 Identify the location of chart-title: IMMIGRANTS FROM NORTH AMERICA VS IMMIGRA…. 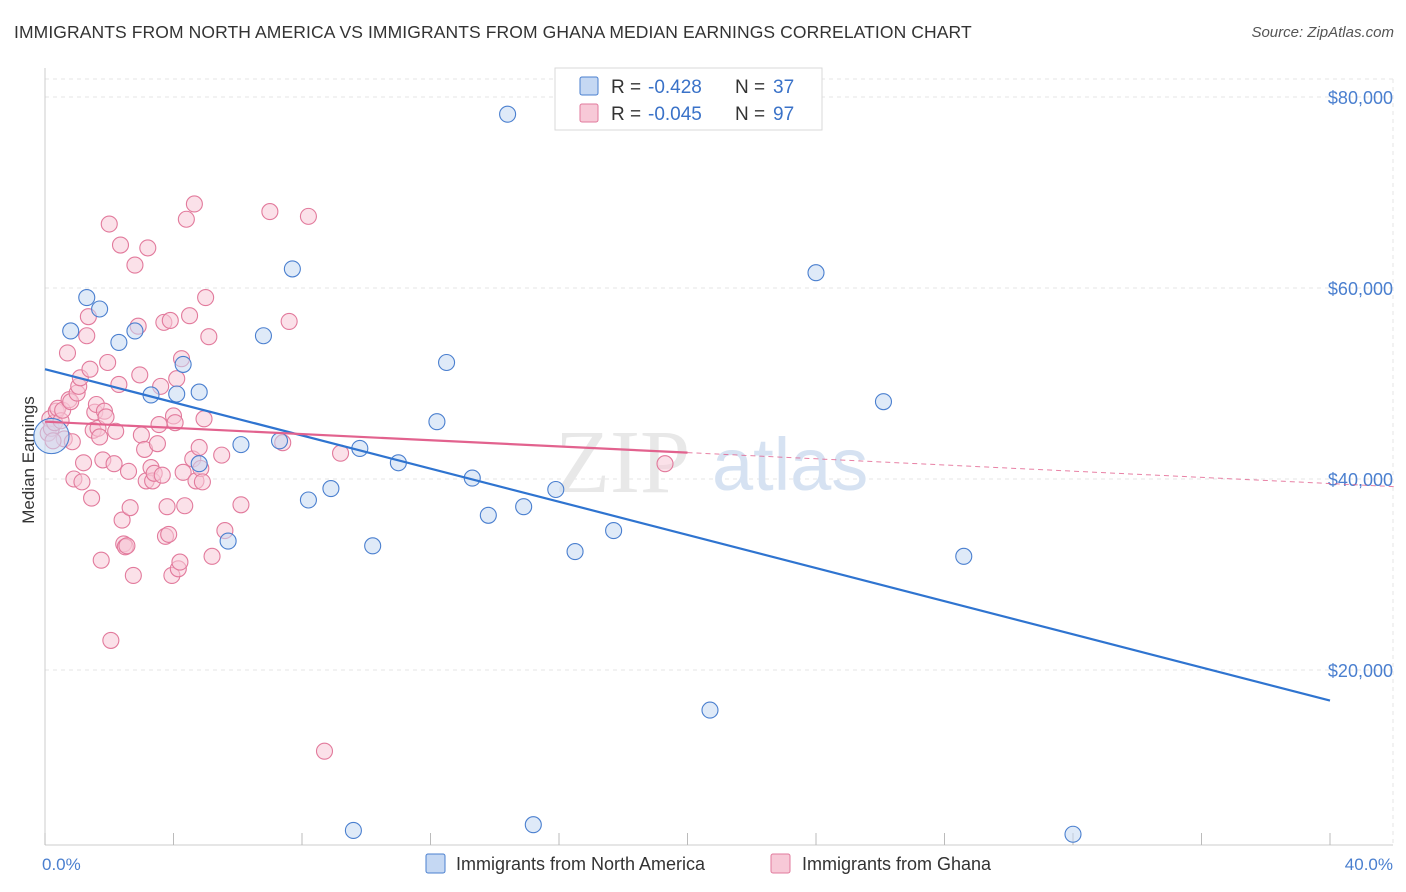
(493, 32).